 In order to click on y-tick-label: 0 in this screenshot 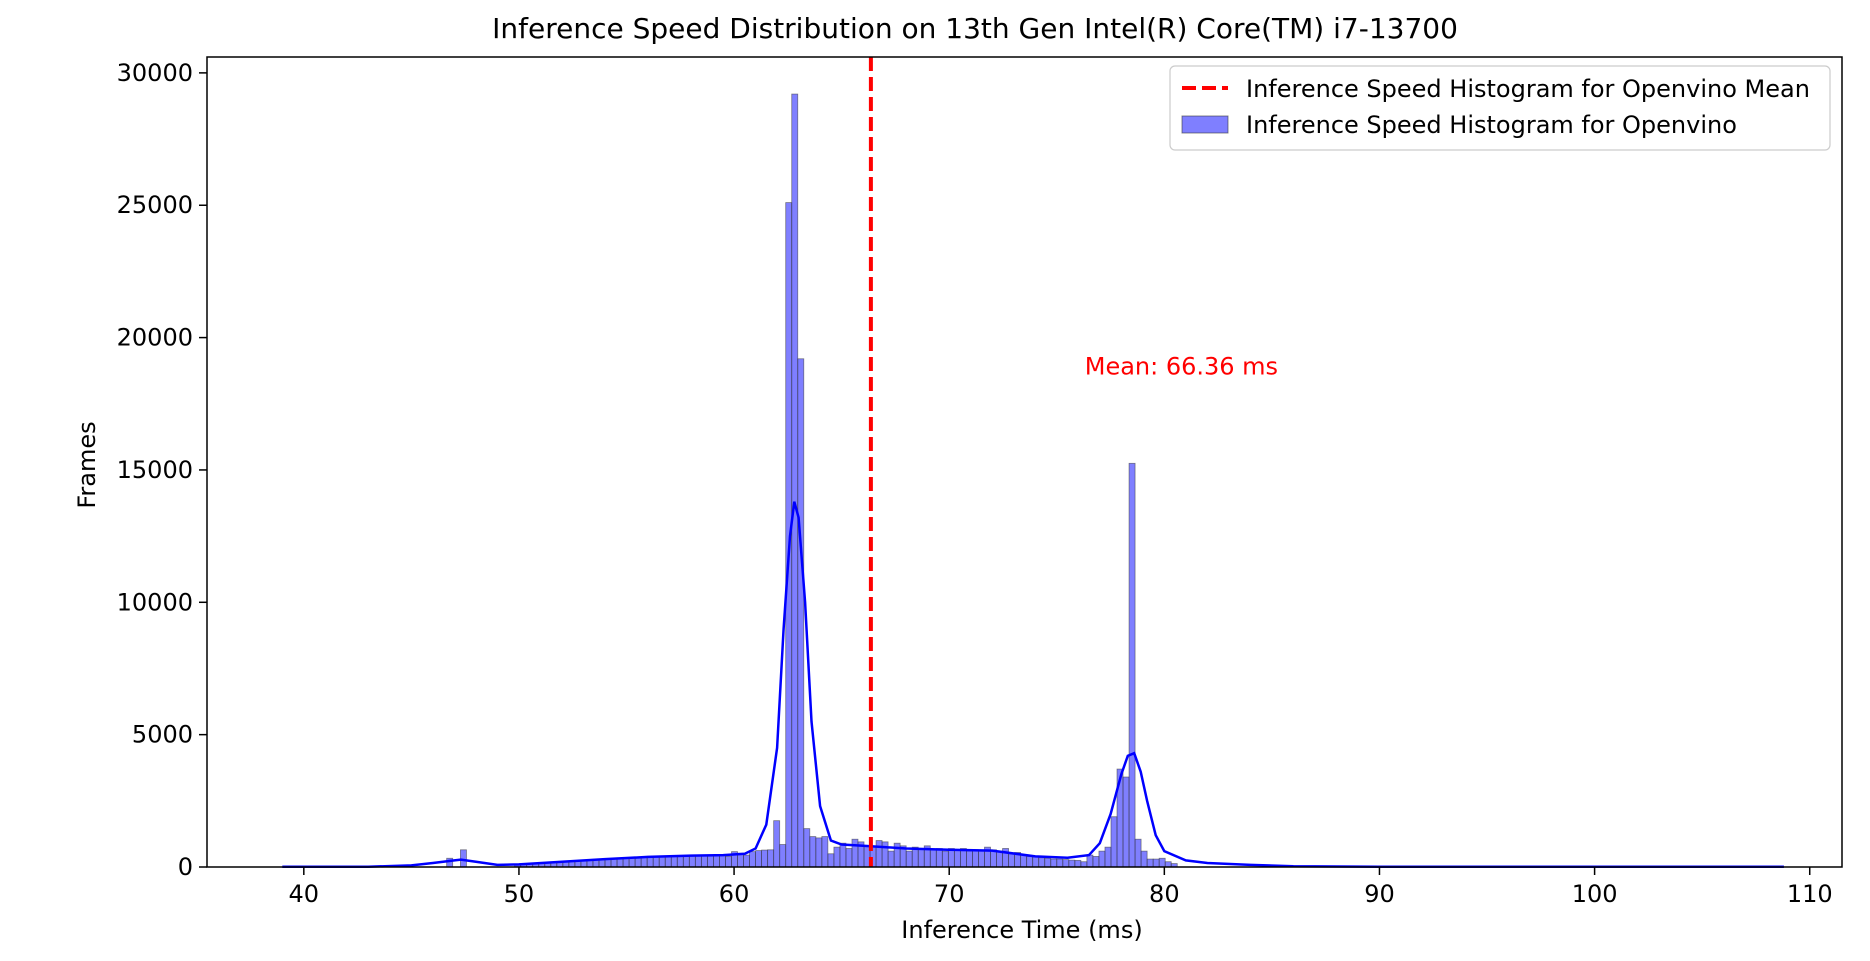, I will do `click(185, 867)`.